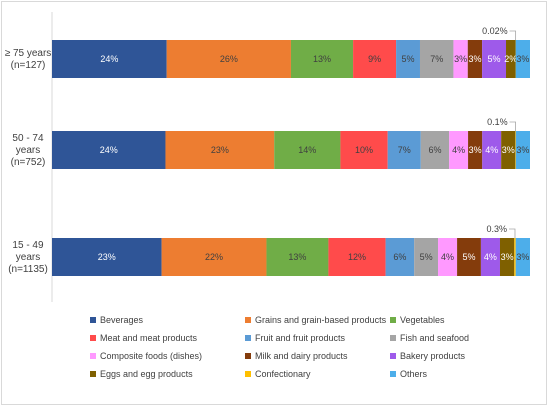 The width and height of the screenshot is (550, 408). Describe the element at coordinates (321, 320) in the screenshot. I see `legend-label: Grains and grain-based products` at that location.